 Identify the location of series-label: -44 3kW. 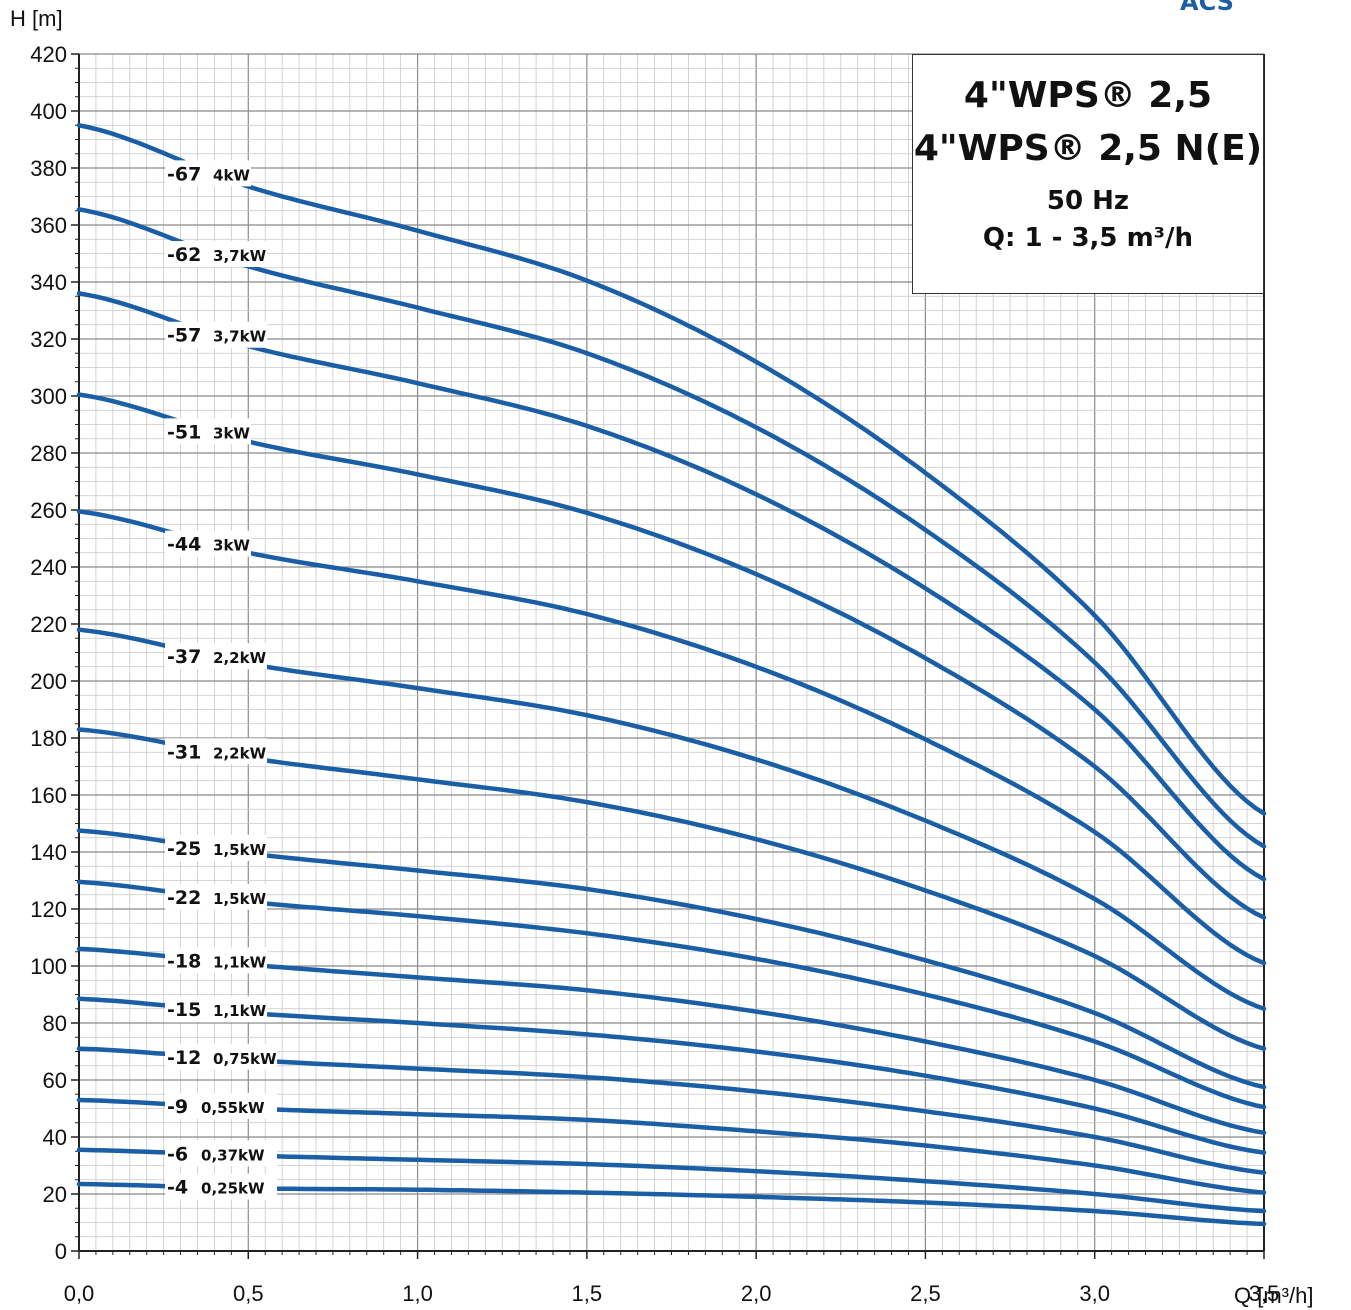
(208, 543).